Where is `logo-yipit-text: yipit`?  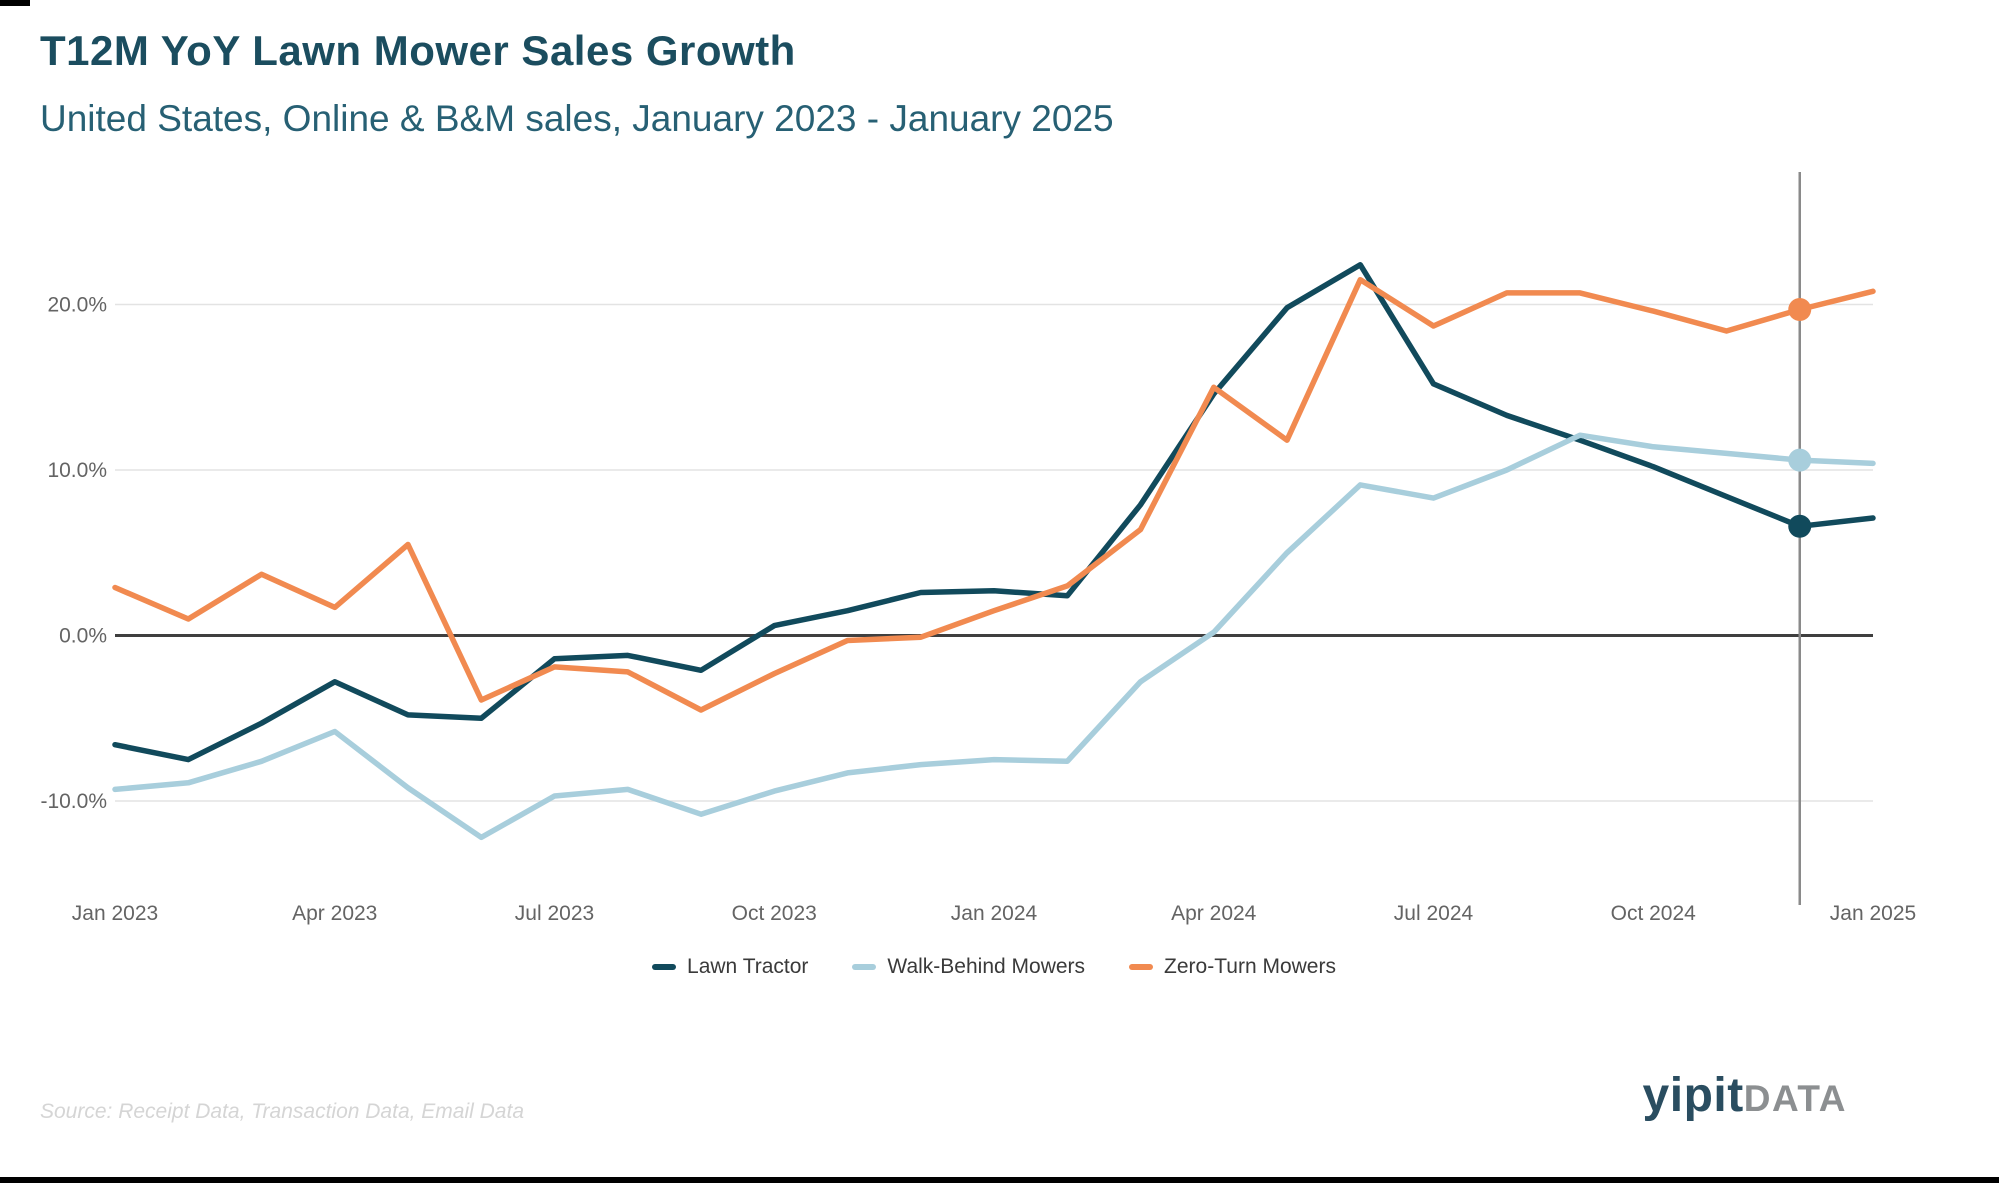 logo-yipit-text: yipit is located at coordinates (1693, 1095).